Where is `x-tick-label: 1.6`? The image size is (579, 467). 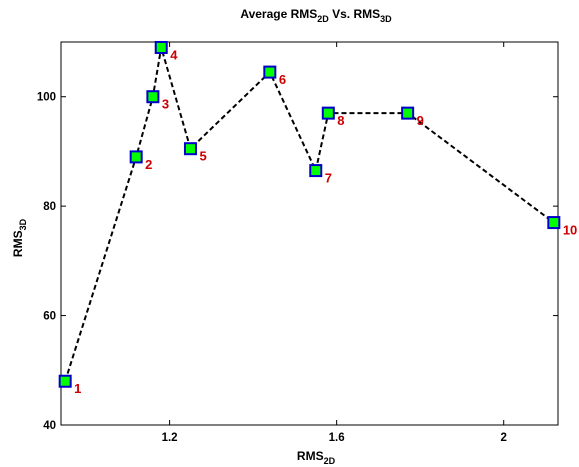 x-tick-label: 1.6 is located at coordinates (337, 438).